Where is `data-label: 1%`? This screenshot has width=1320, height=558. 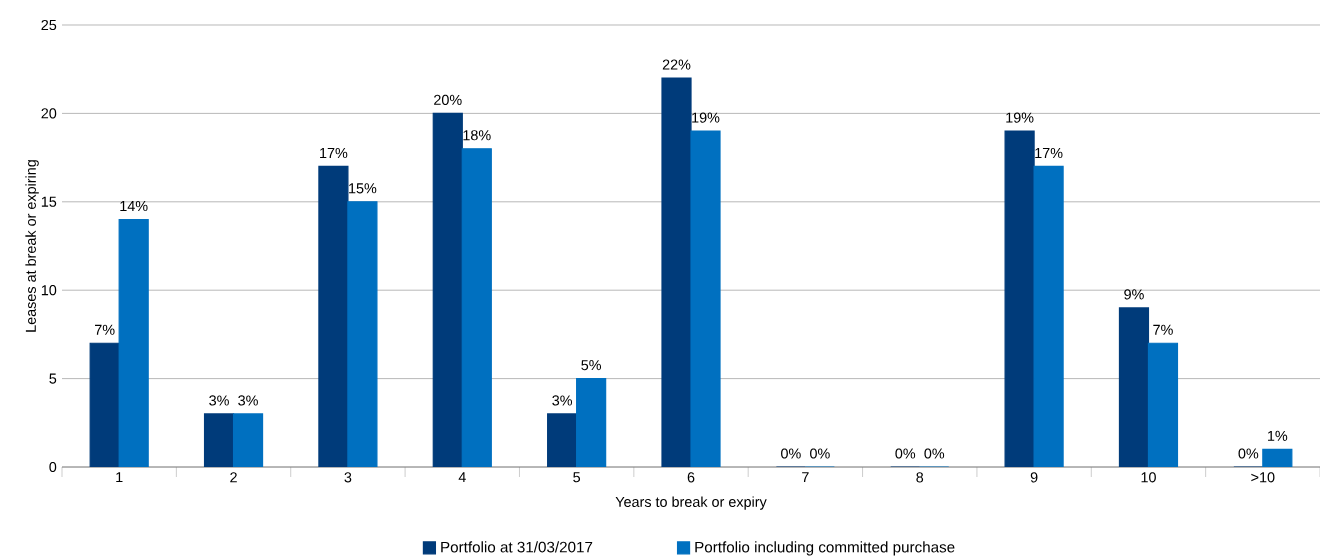 data-label: 1% is located at coordinates (1278, 435).